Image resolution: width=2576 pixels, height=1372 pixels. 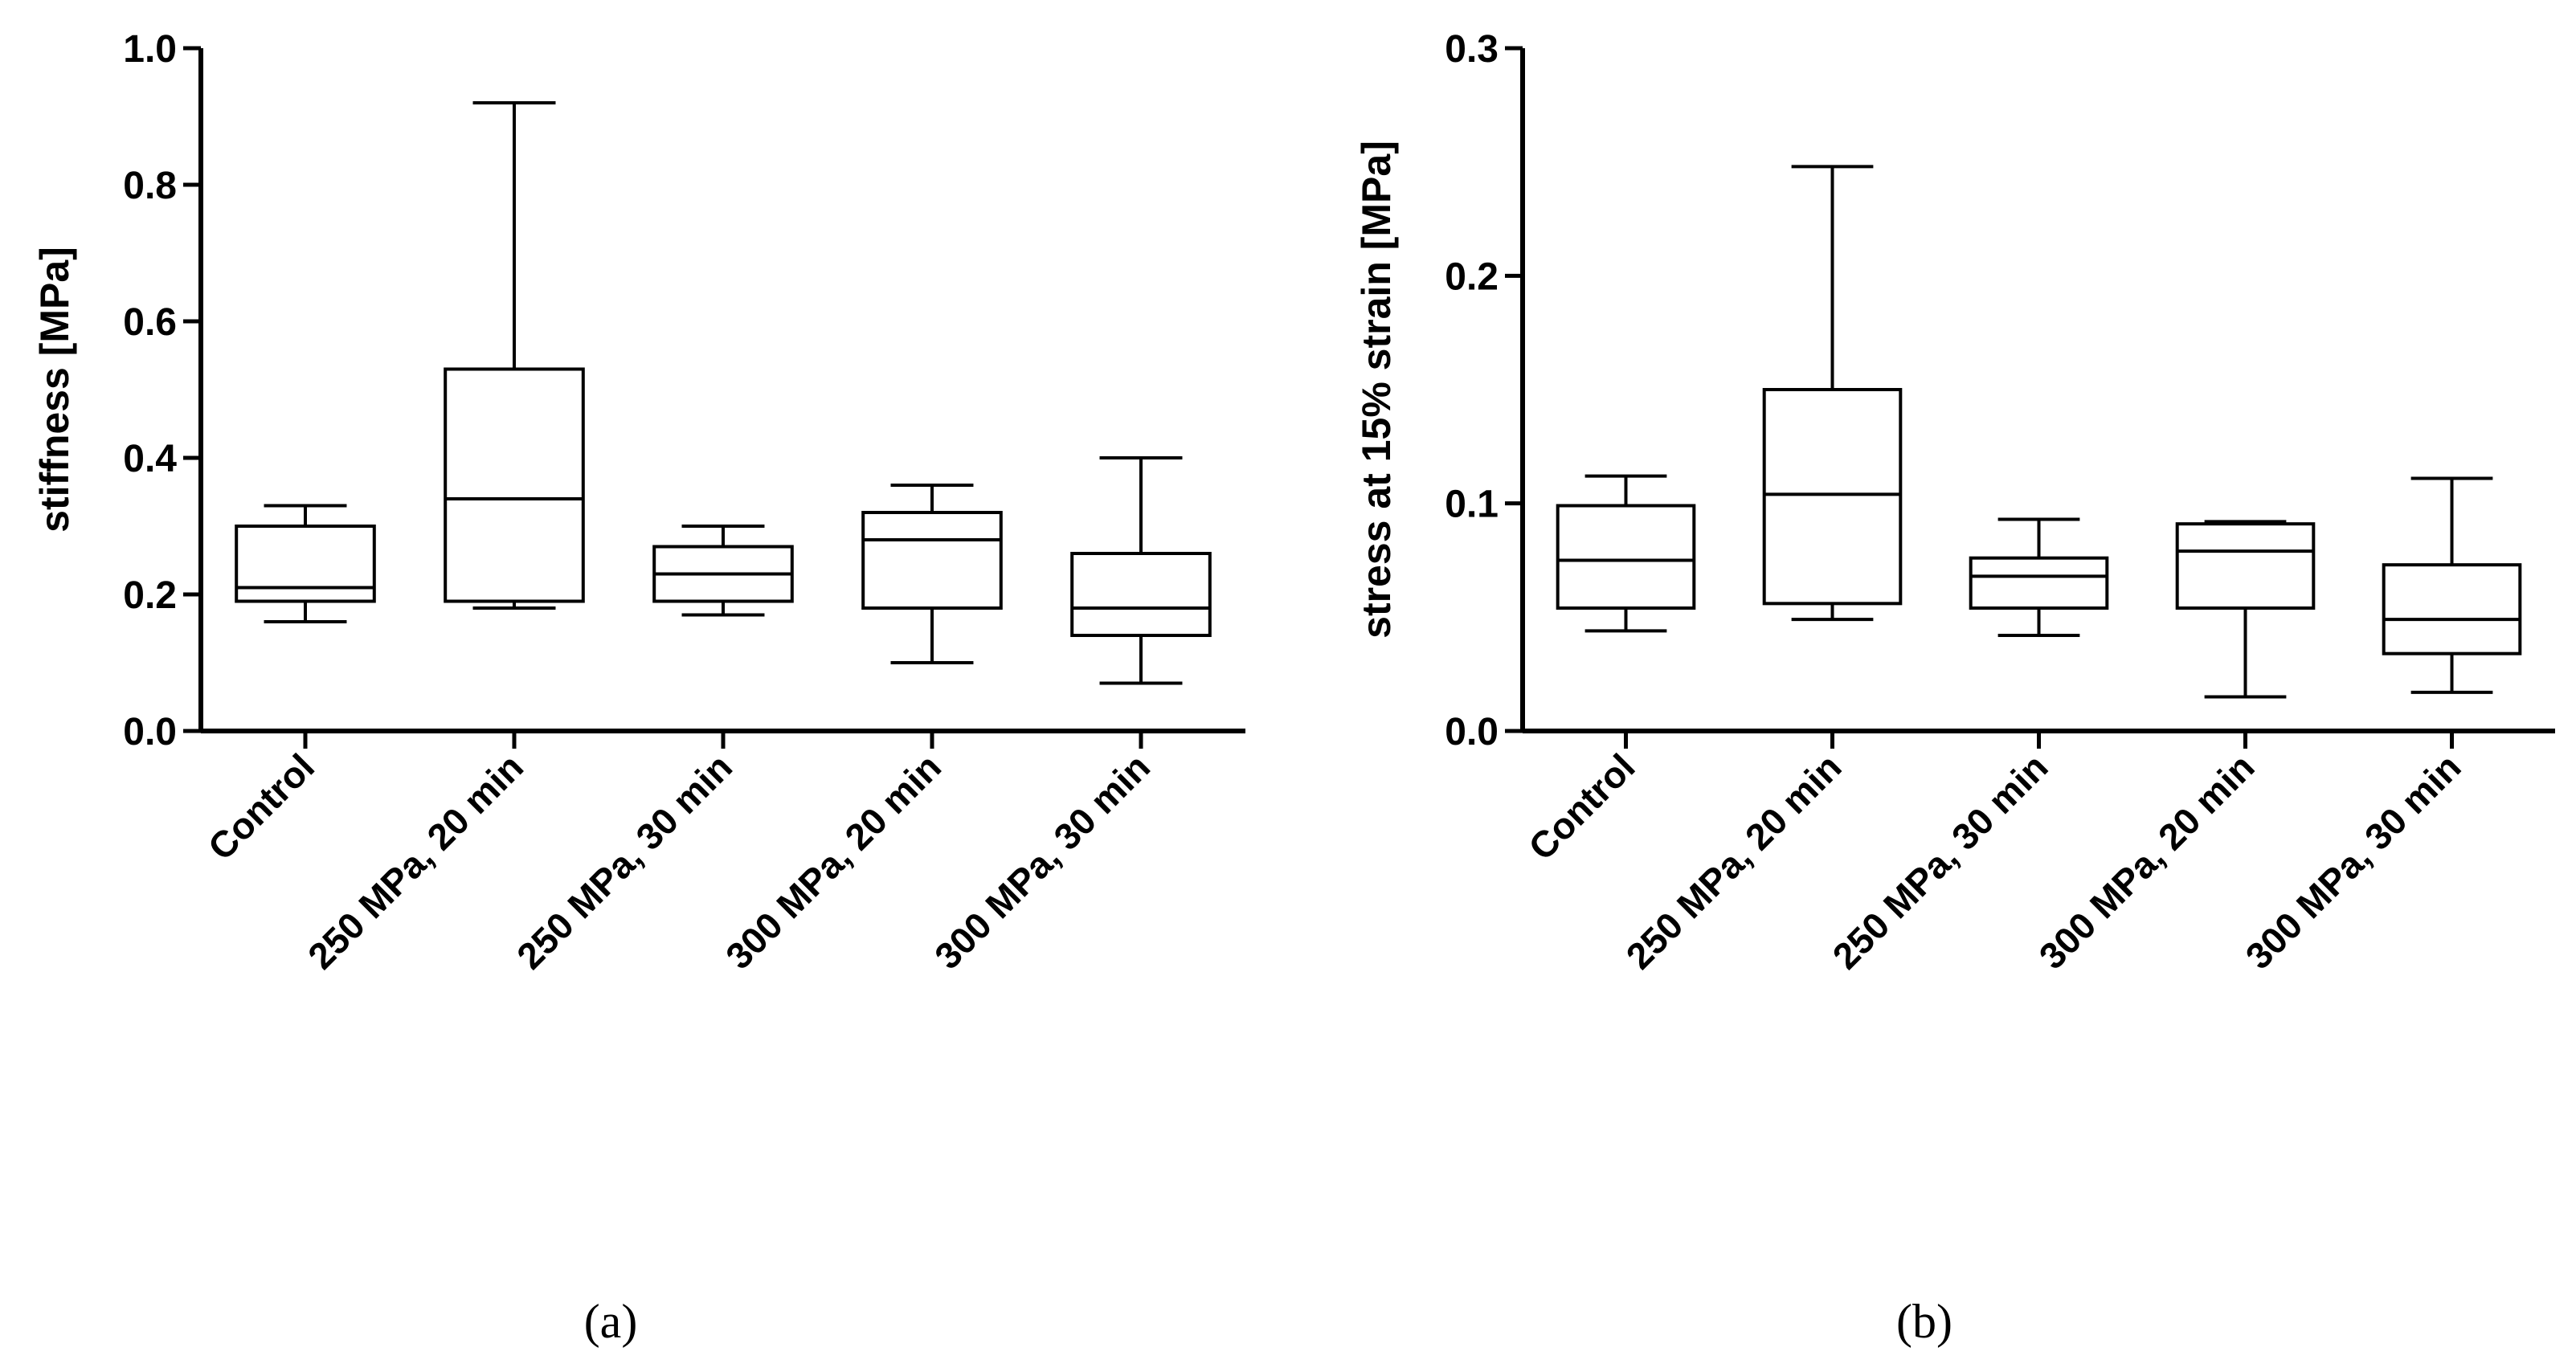 I want to click on y-tick-label: 1.0, so click(x=150, y=49).